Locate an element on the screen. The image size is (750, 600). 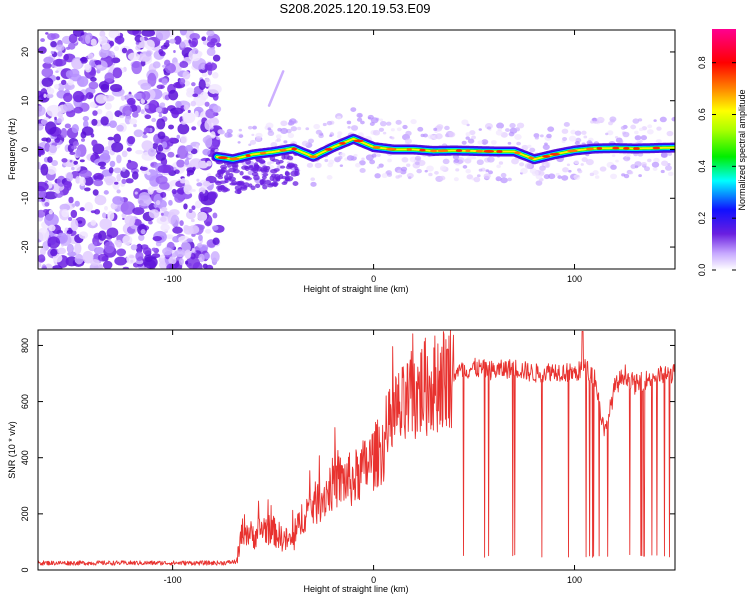
page-title: S208.2025.120.19.53.E09 is located at coordinates (355, 8).